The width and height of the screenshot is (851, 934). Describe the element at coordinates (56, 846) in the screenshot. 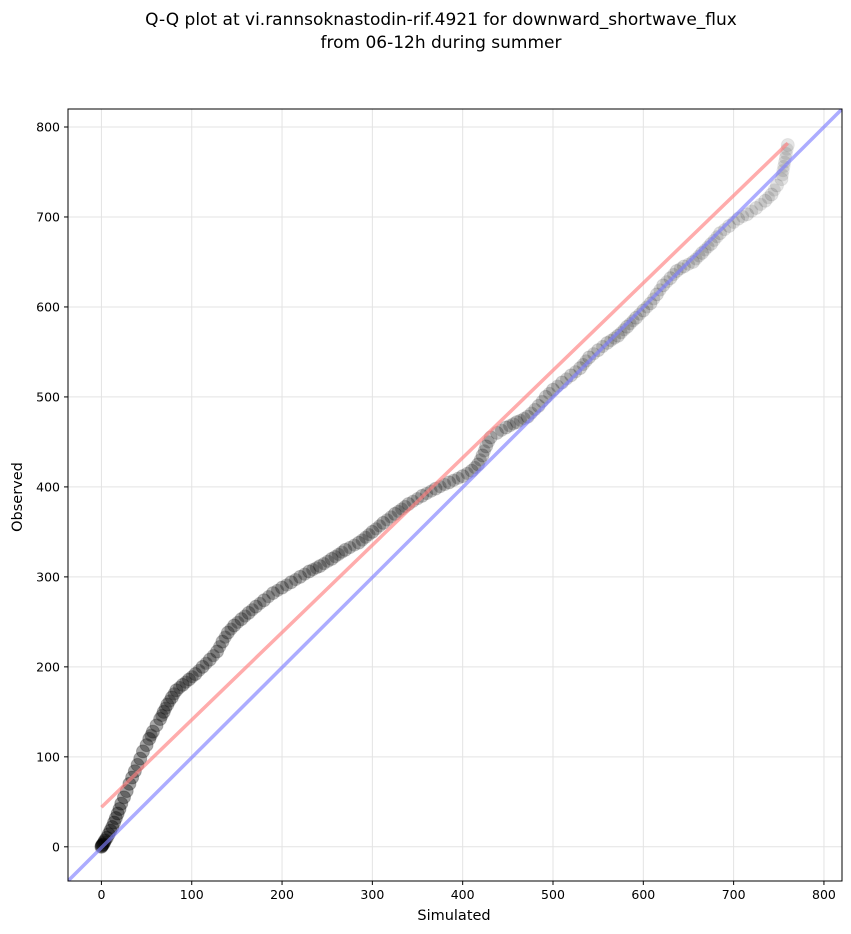

I see `y-tick-label: 0` at that location.